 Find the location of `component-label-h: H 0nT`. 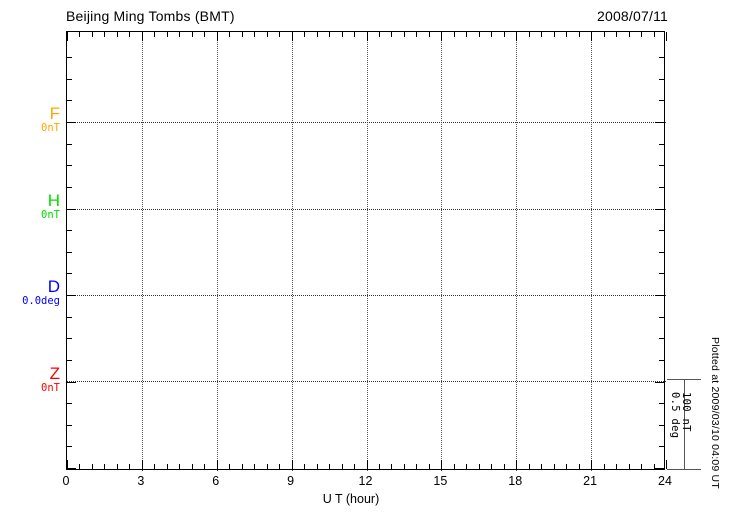

component-label-h: H 0nT is located at coordinates (37, 207).